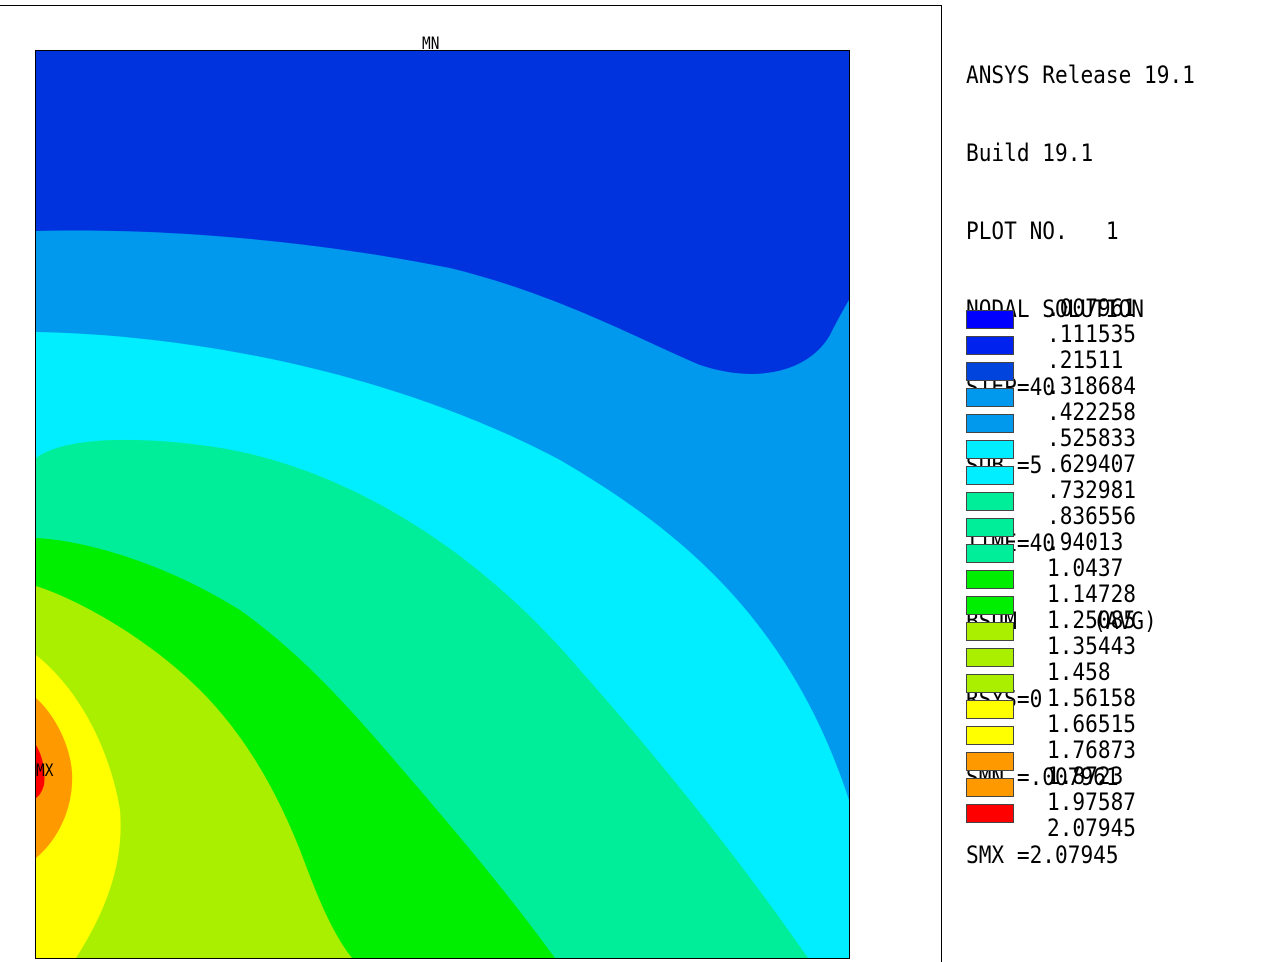  I want to click on legend-level-label: .111535, so click(1092, 334).